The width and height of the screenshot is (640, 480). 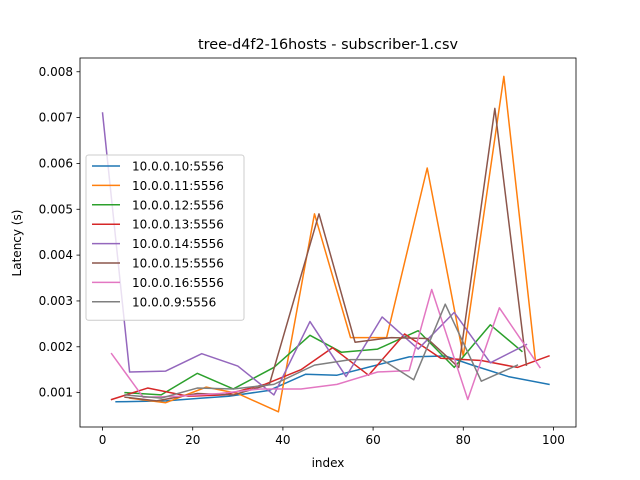 I want to click on y-tick-label: 0.003, so click(x=56, y=301).